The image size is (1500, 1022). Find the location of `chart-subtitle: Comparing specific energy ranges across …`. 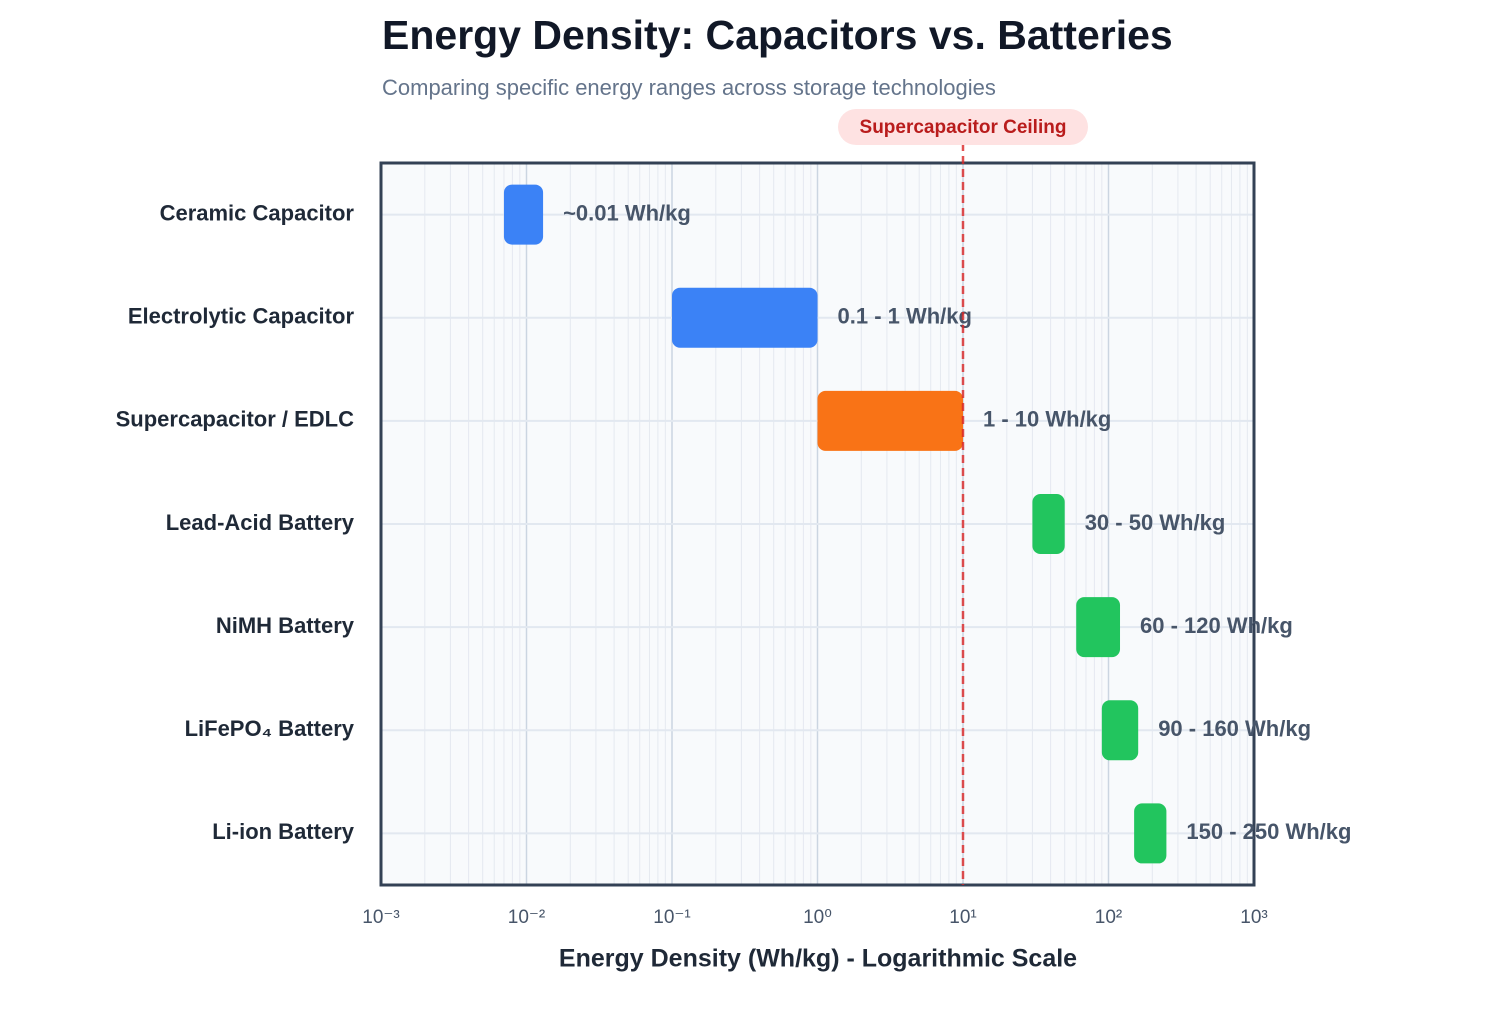

chart-subtitle: Comparing specific energy ranges across … is located at coordinates (689, 87).